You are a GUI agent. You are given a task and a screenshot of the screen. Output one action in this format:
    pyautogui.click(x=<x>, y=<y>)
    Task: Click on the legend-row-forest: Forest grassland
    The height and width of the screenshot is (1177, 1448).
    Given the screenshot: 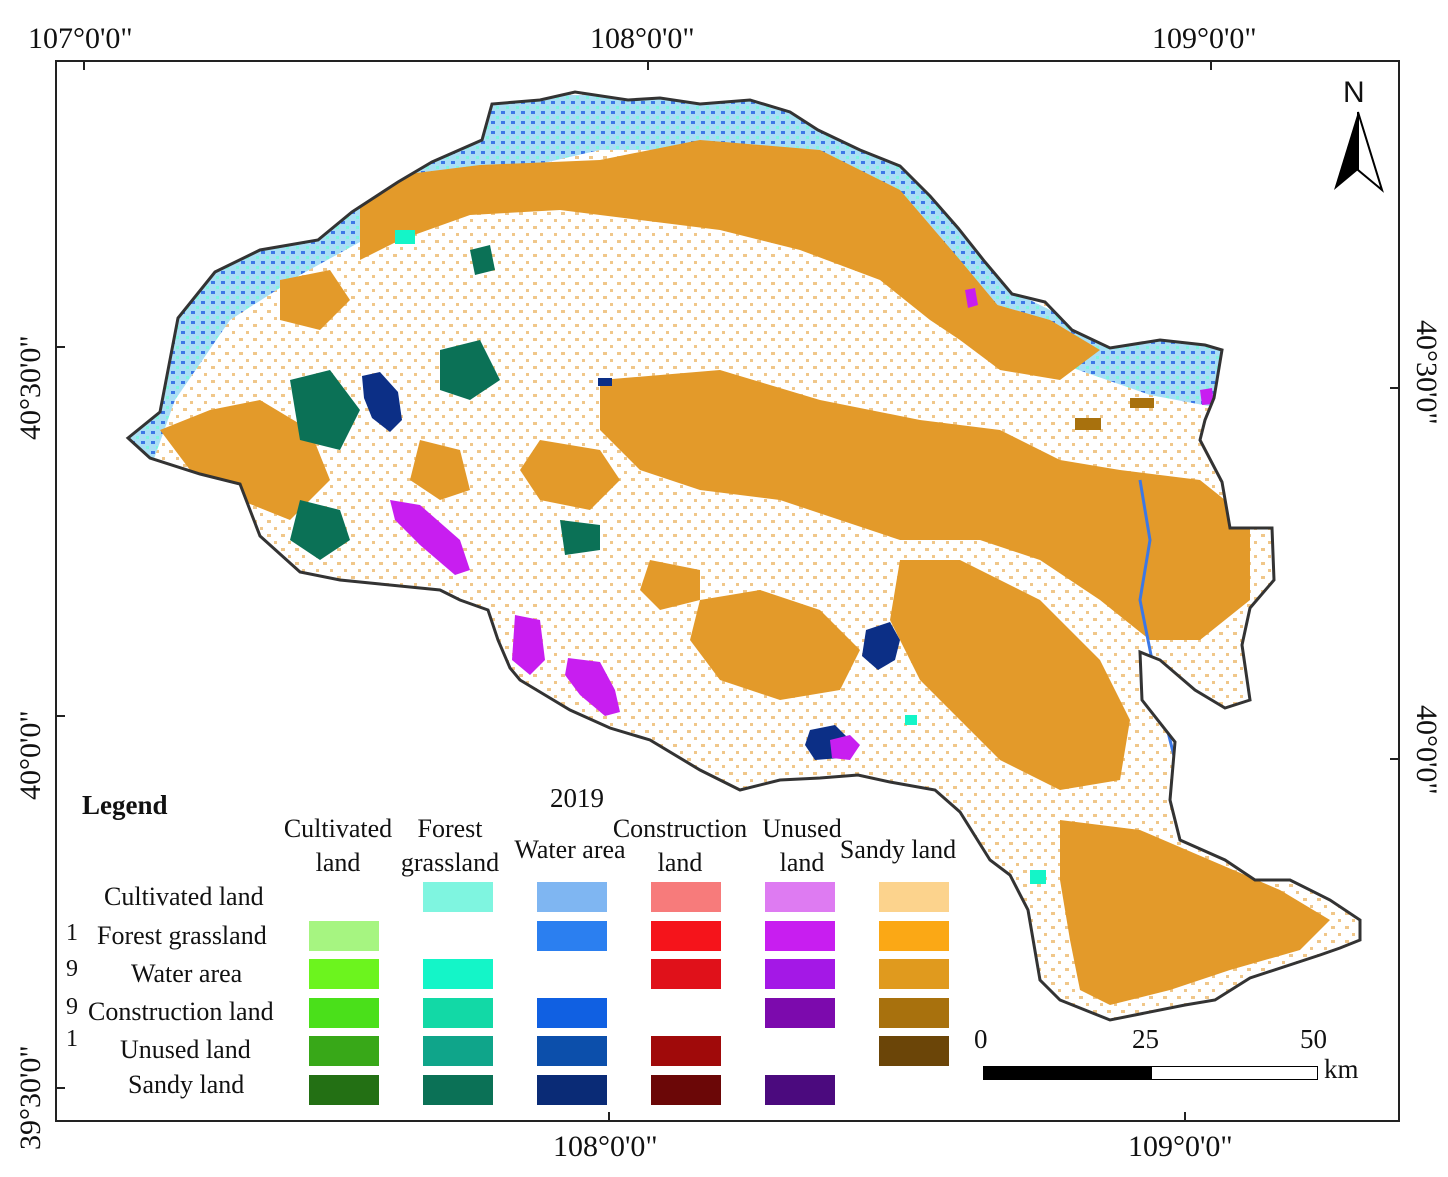 What is the action you would take?
    pyautogui.click(x=182, y=936)
    